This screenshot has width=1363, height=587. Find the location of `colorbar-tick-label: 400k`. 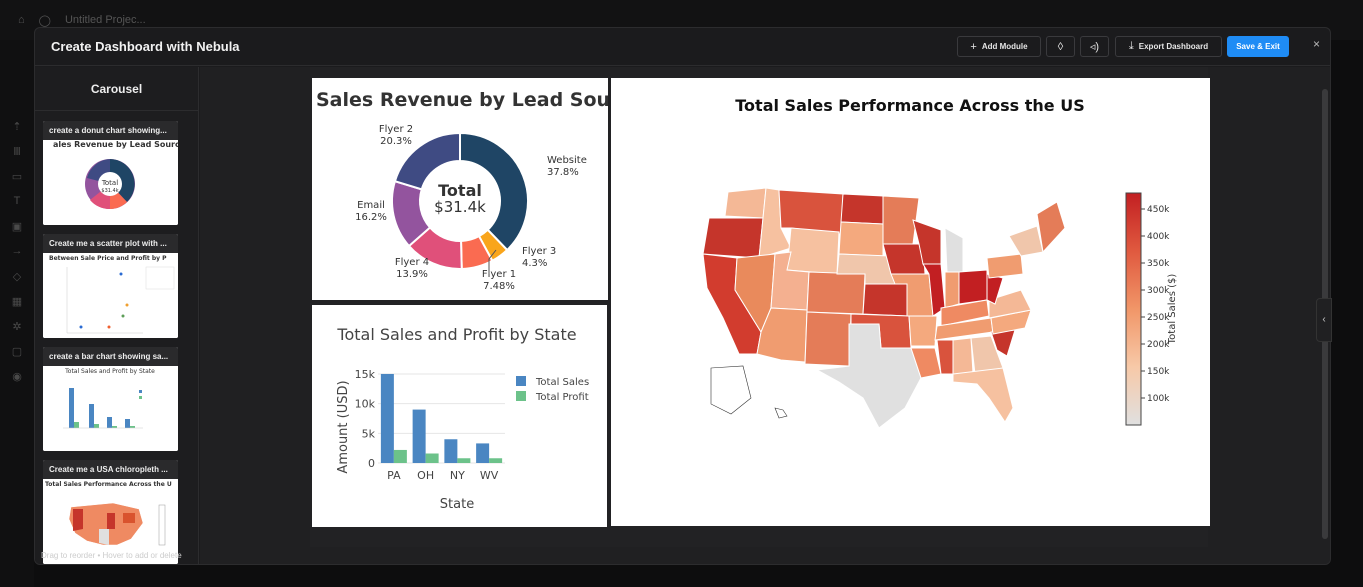

colorbar-tick-label: 400k is located at coordinates (1158, 237).